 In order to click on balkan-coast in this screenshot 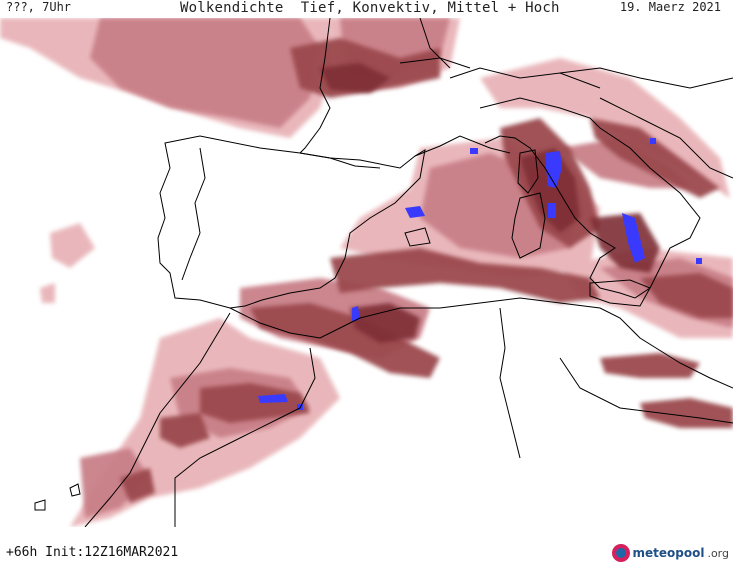, I will do `click(666, 138)`.